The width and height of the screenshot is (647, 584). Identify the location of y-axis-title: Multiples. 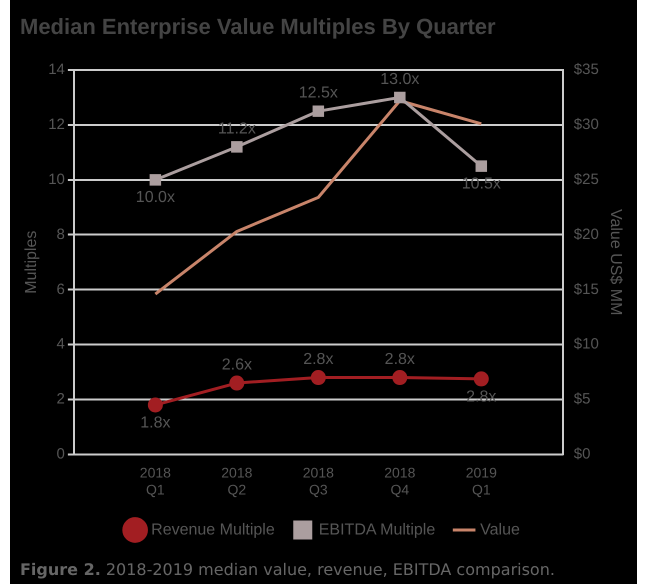
(31, 262).